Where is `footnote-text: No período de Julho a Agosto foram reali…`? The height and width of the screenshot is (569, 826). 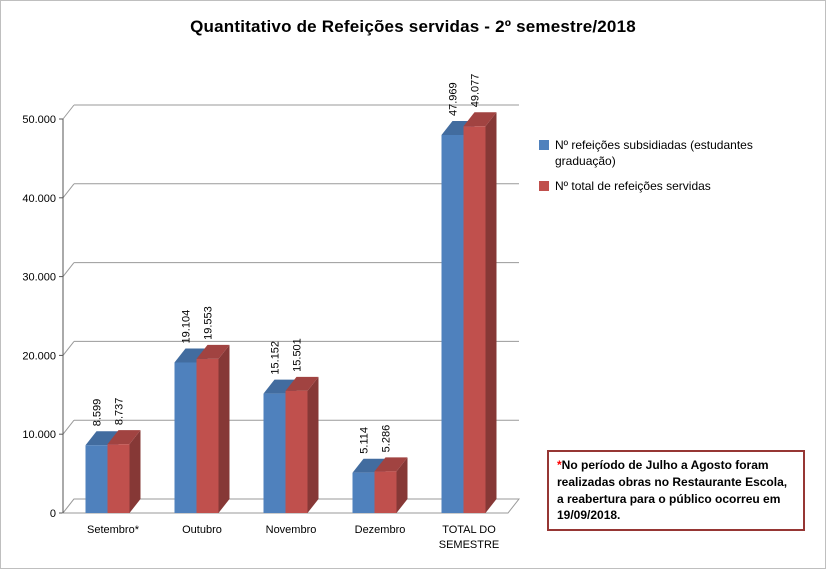
footnote-text: No período de Julho a Agosto foram reali… is located at coordinates (672, 490).